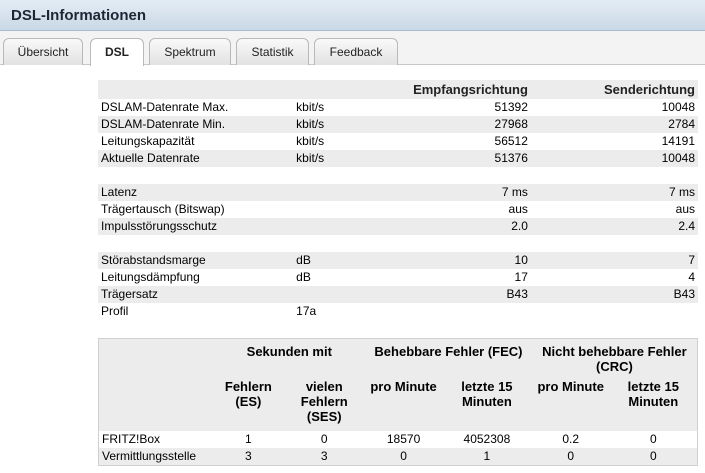 This screenshot has width=705, height=473. What do you see at coordinates (165, 107) in the screenshot?
I see `row-label: DSLAM-Datenrate Max.` at bounding box center [165, 107].